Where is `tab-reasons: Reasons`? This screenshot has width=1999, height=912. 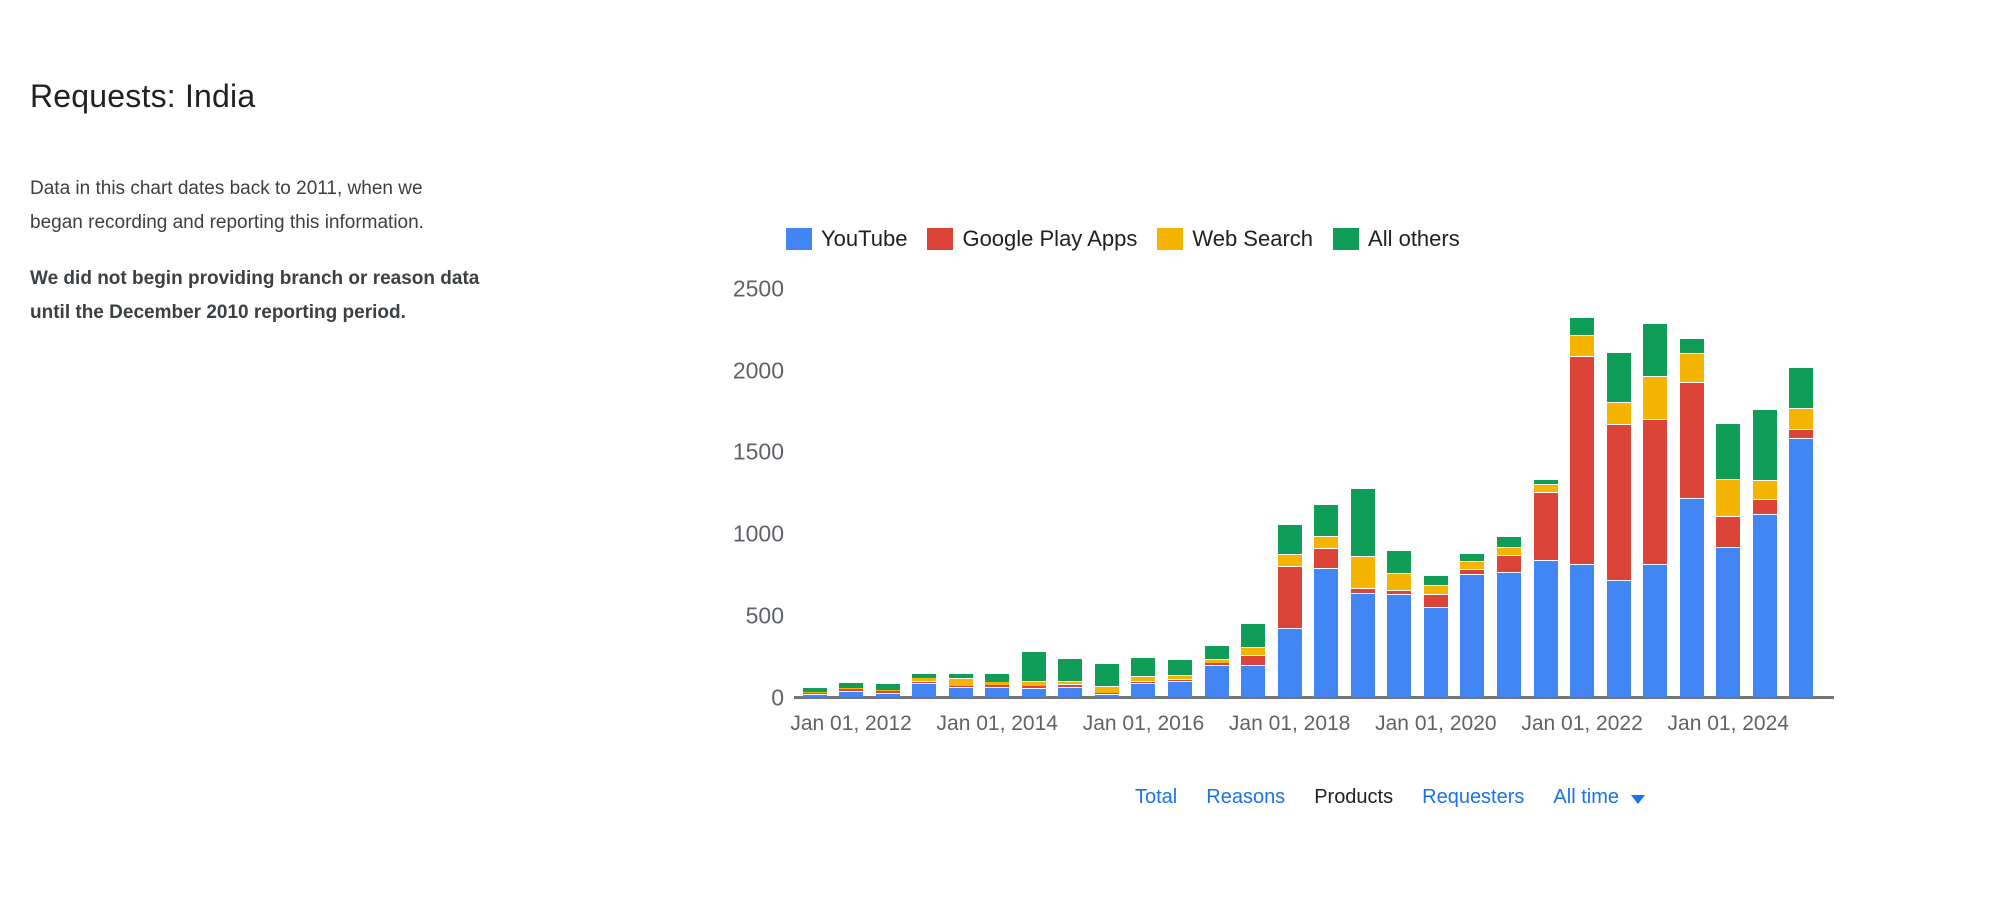
tab-reasons: Reasons is located at coordinates (1246, 797).